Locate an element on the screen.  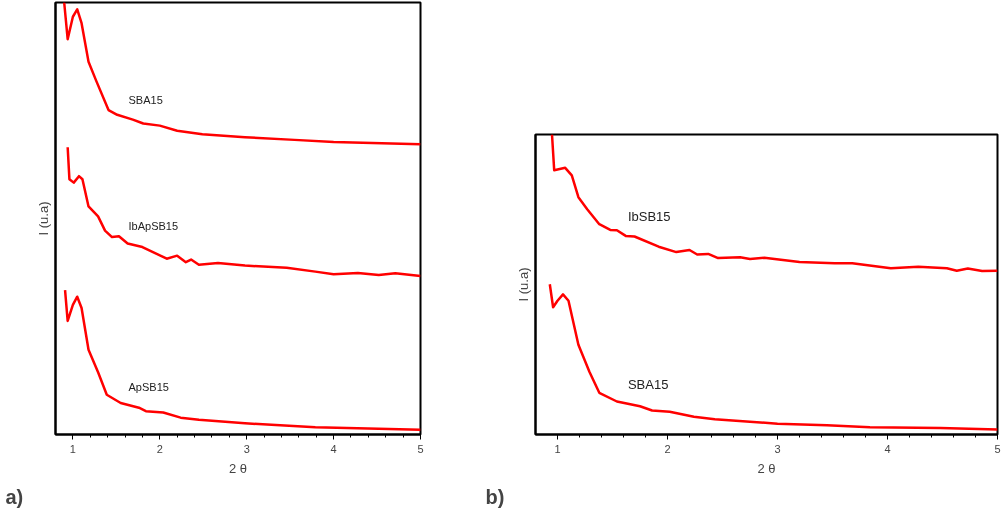
series-label: ApSB15 is located at coordinates (148, 387).